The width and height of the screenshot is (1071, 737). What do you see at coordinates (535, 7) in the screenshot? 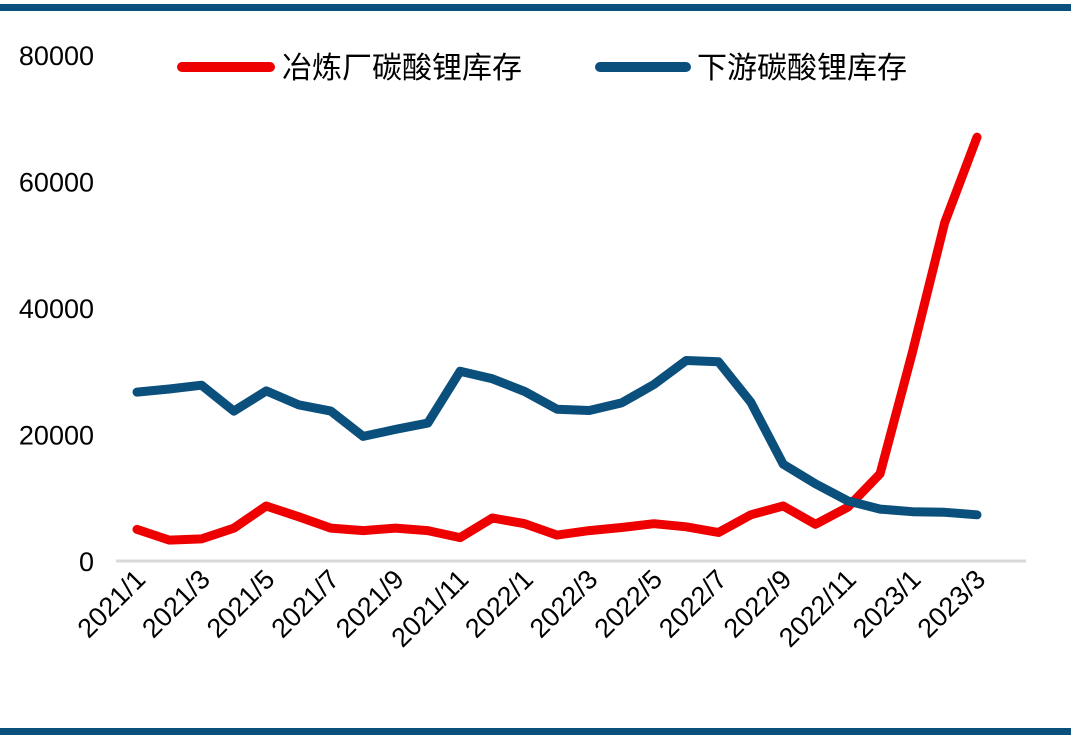
I see `top-border-bar` at bounding box center [535, 7].